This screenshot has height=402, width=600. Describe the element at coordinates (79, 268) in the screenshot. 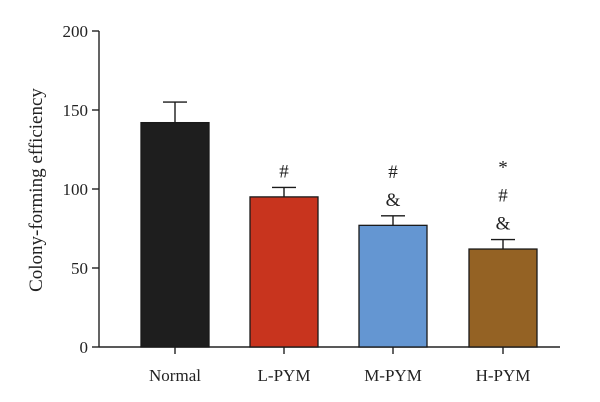

I see `y-tick-label: 50` at that location.